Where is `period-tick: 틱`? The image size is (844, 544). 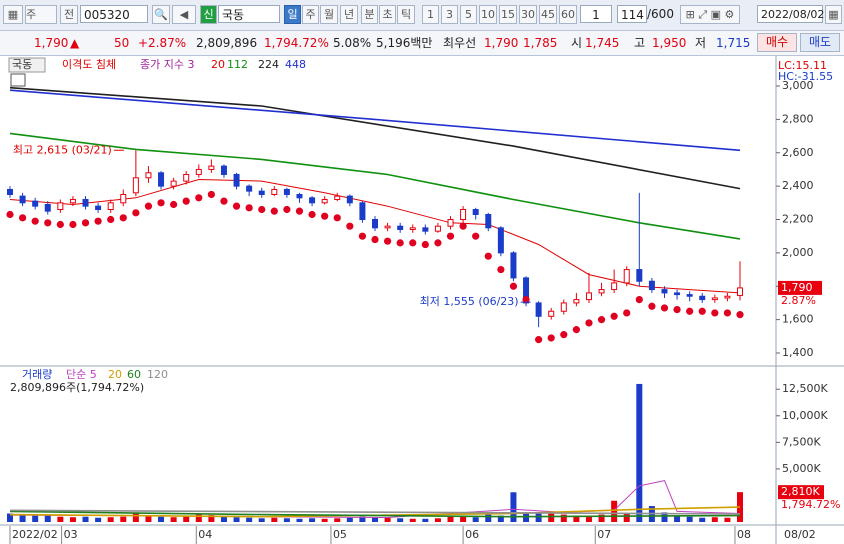
period-tick: 틱 is located at coordinates (406, 14).